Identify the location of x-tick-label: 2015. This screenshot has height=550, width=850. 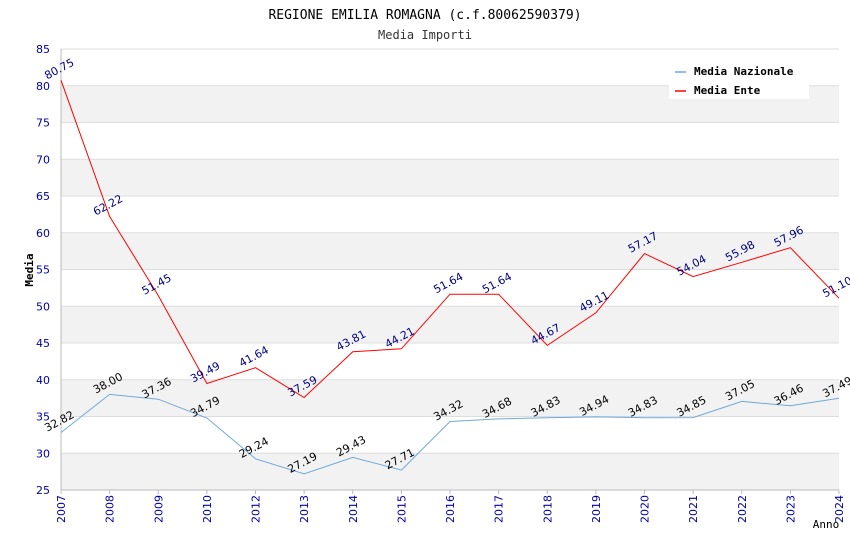
(401, 509).